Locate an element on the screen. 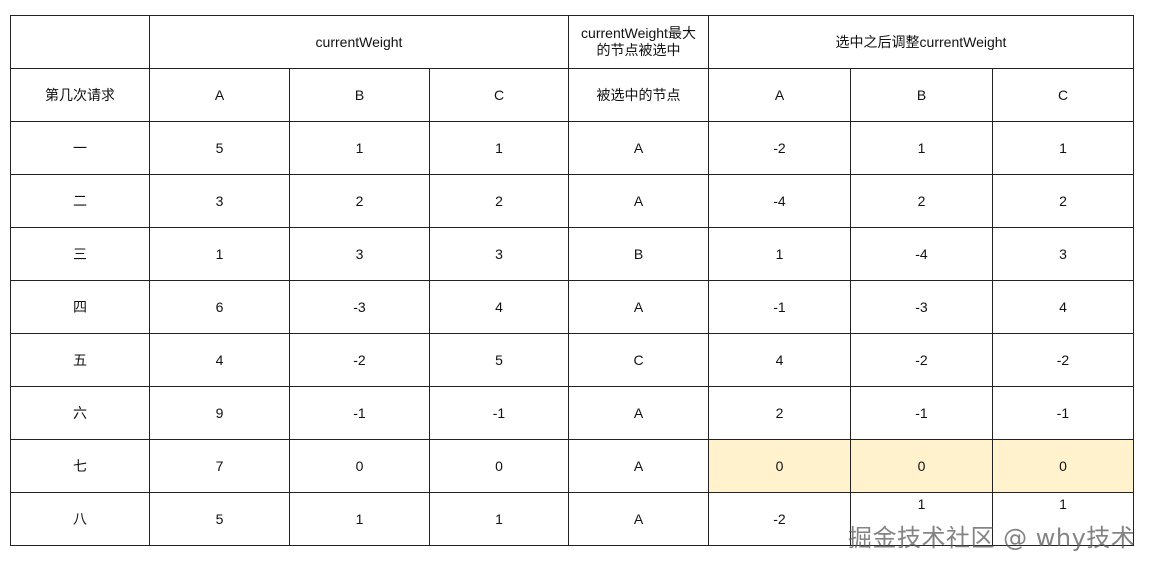  table-row: 八 5 1 1 A -2 1 1 is located at coordinates (572, 519).